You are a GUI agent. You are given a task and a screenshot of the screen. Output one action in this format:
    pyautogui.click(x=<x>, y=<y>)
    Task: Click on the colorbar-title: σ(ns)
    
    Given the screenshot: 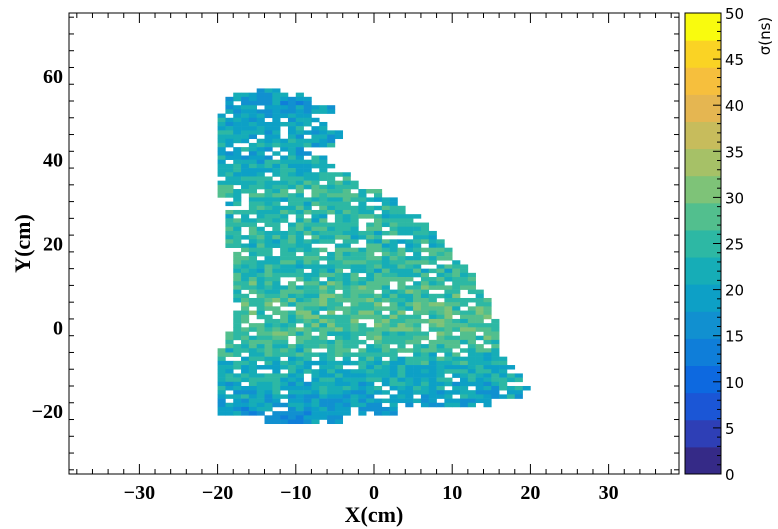 What is the action you would take?
    pyautogui.click(x=765, y=36)
    